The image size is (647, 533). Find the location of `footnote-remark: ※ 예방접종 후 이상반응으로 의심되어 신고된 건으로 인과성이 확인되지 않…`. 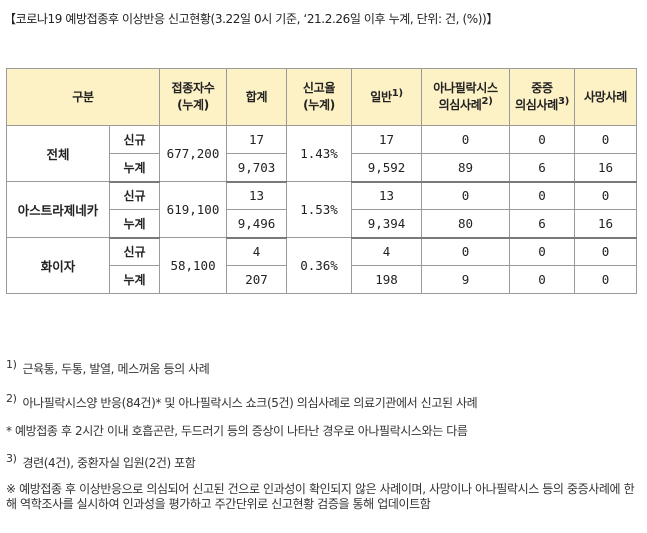

footnote-remark: ※ 예방접종 후 이상반응으로 의심되어 신고된 건으로 인과성이 확인되지 않… is located at coordinates (320, 496).